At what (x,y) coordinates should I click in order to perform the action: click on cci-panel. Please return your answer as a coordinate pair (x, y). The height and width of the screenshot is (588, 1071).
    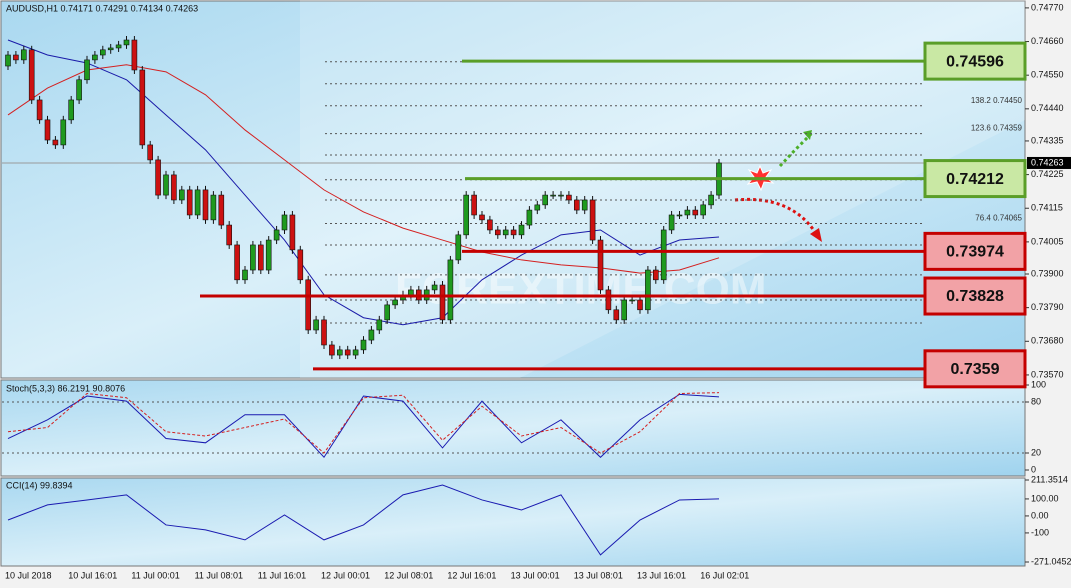
    Looking at the image, I should click on (513, 522).